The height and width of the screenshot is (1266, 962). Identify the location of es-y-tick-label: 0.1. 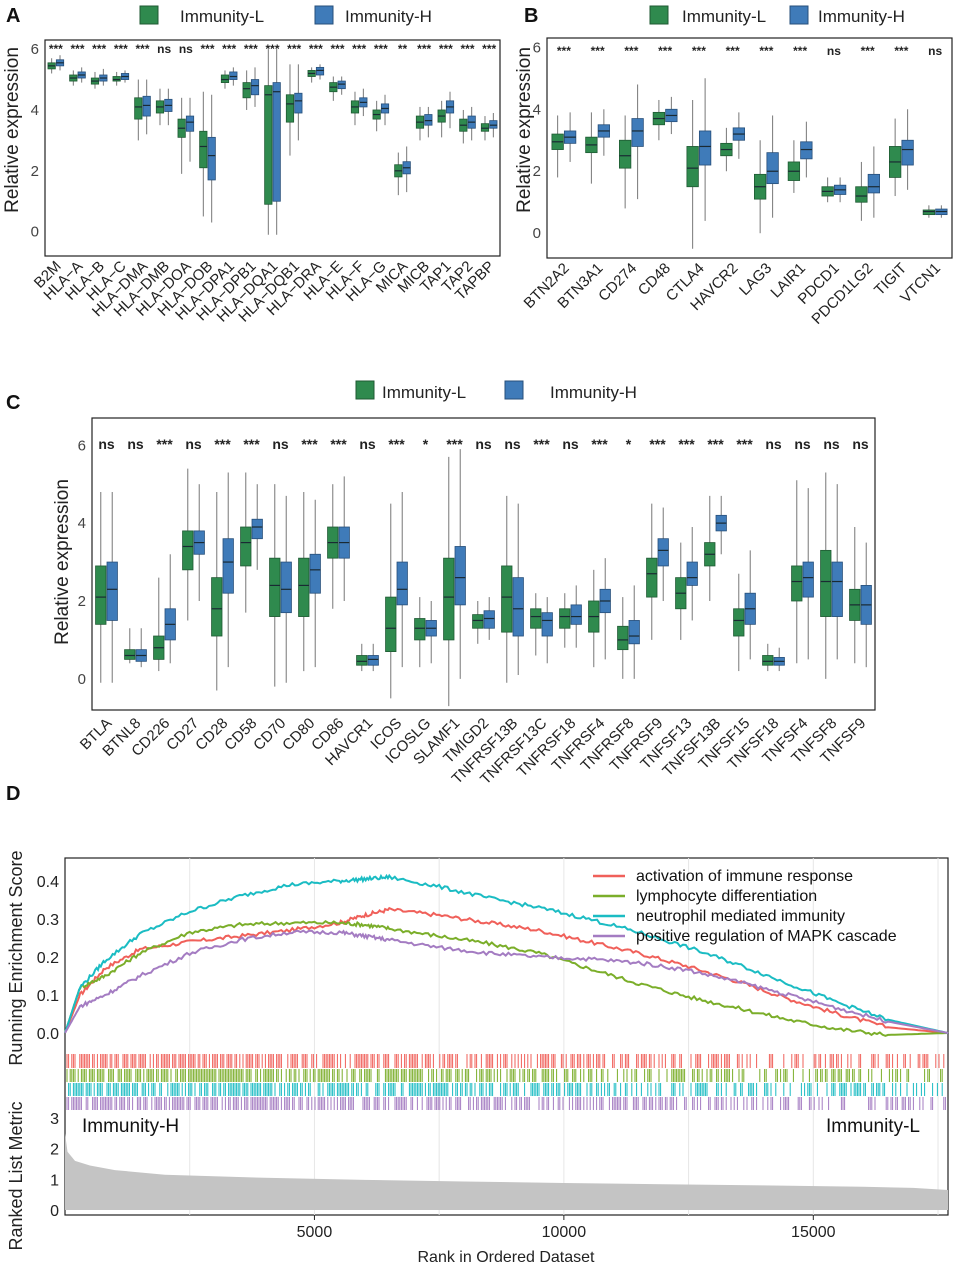
(48, 996).